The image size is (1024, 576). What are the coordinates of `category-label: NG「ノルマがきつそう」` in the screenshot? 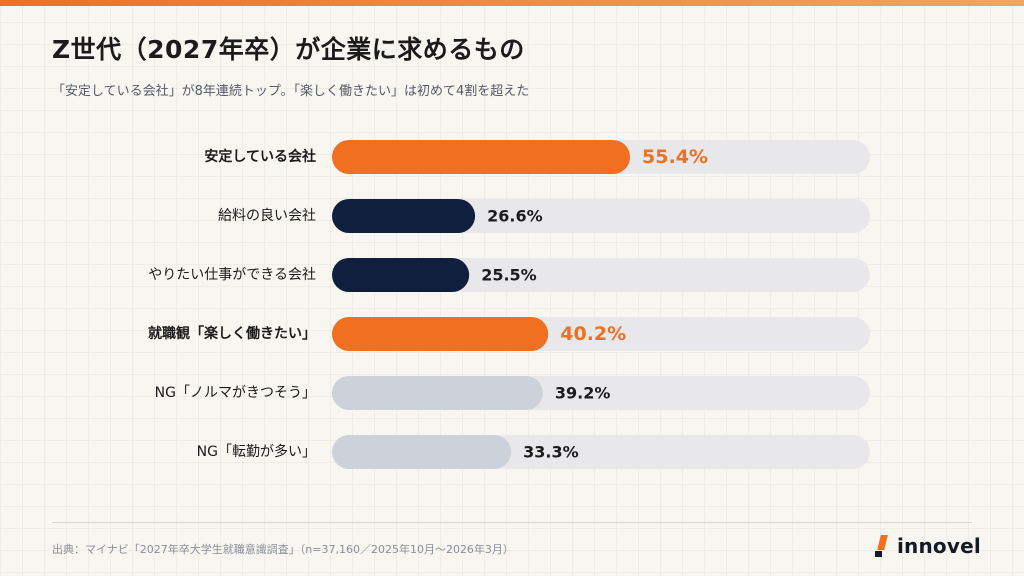 It's located at (235, 393).